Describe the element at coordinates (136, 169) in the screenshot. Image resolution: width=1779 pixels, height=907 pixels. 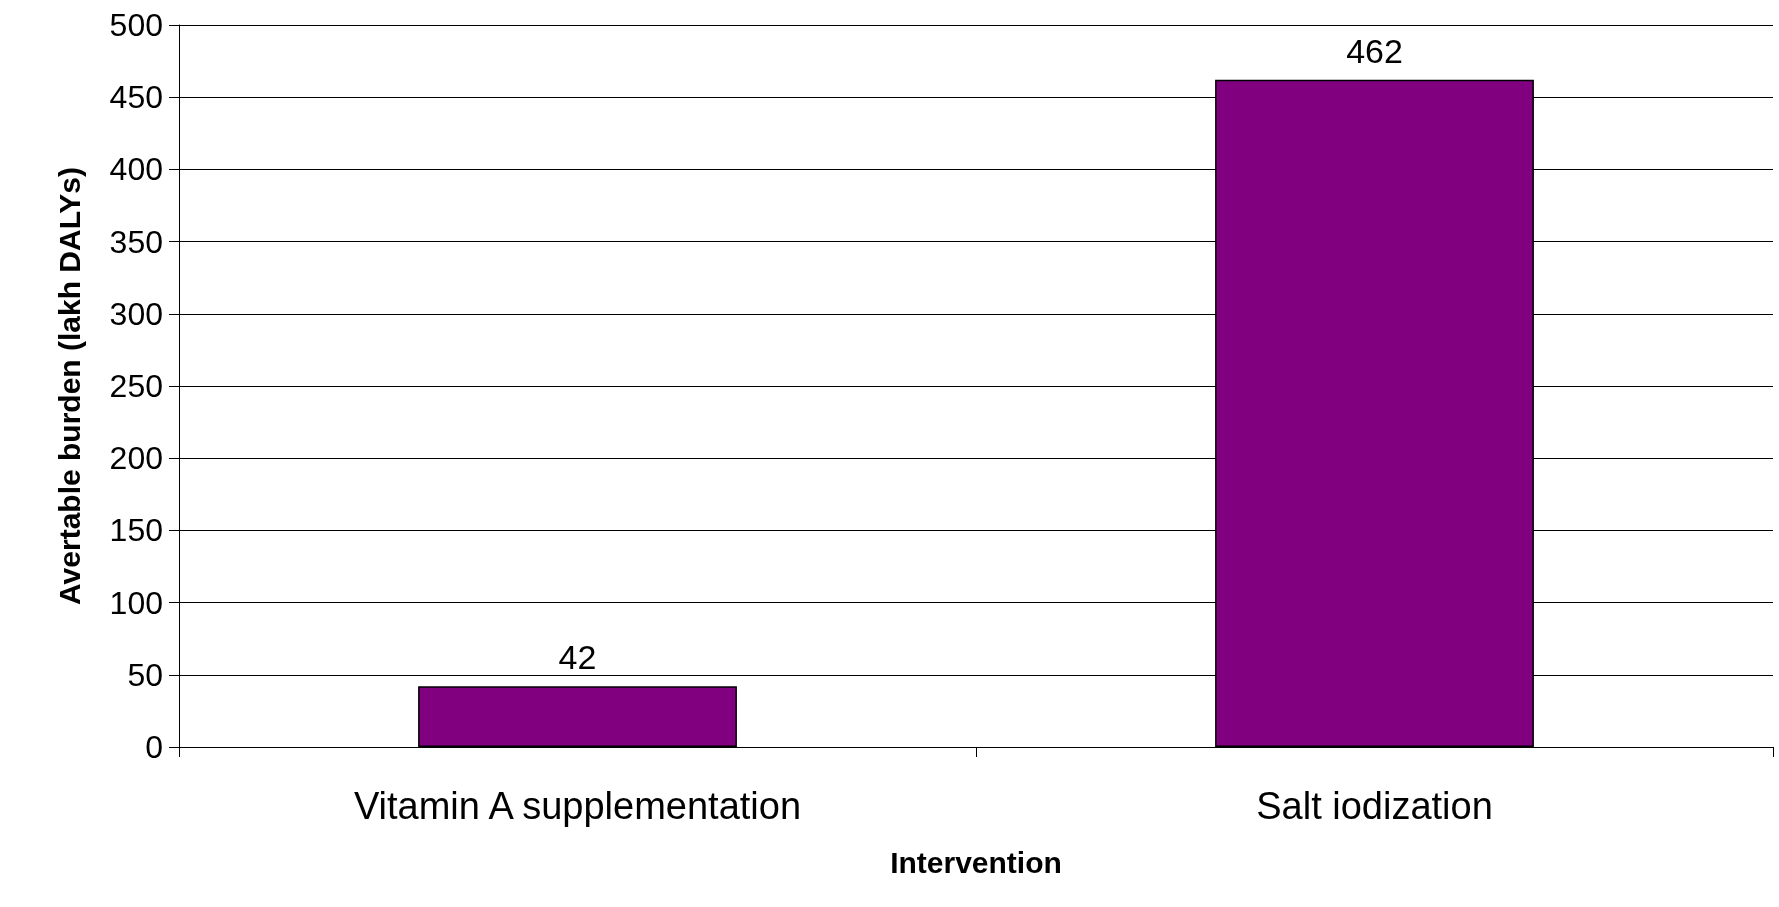
I see `y-tick-label: 400` at that location.